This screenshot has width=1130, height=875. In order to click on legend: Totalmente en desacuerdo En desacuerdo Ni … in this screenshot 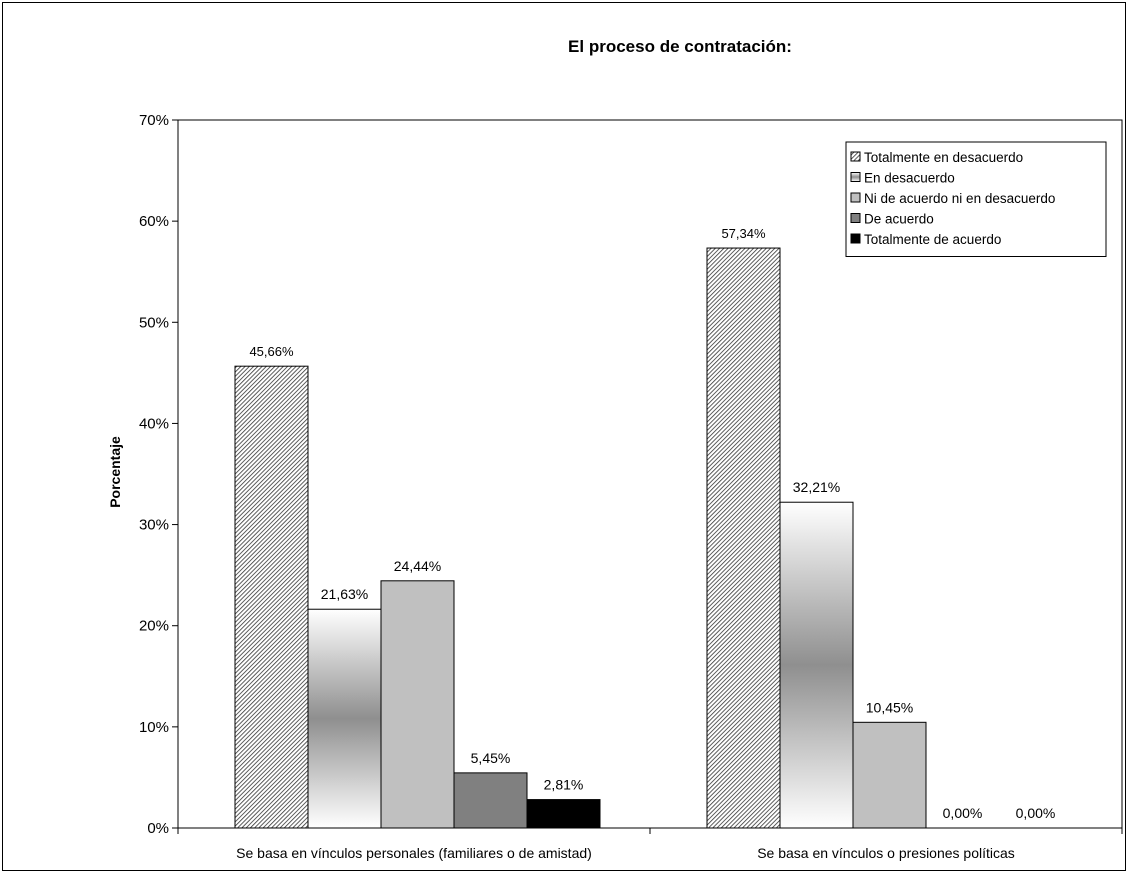, I will do `click(976, 199)`.